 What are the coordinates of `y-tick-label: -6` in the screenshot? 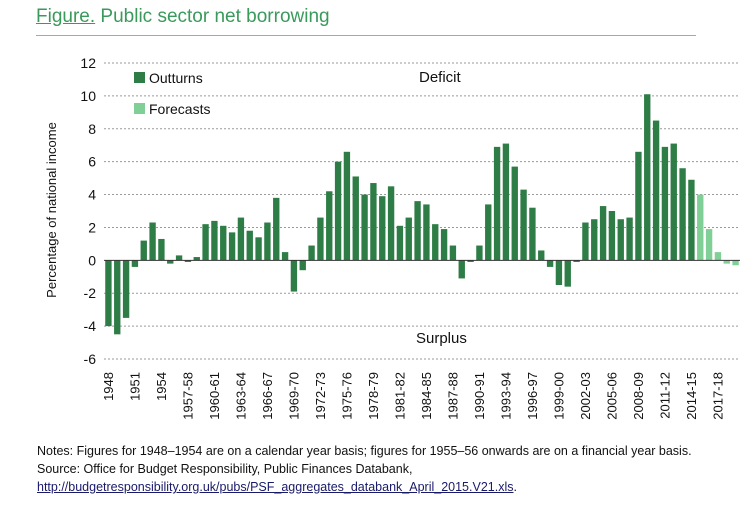 It's located at (90, 359).